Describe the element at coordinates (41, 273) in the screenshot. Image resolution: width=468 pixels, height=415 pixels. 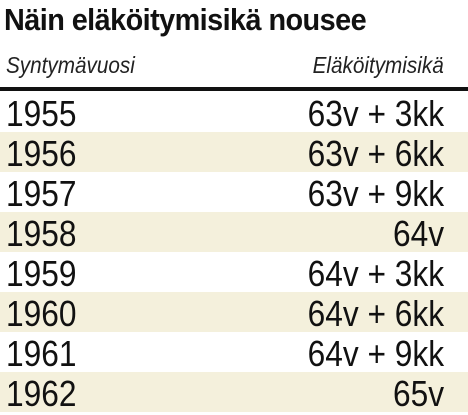
I see `year-cell: 1959` at that location.